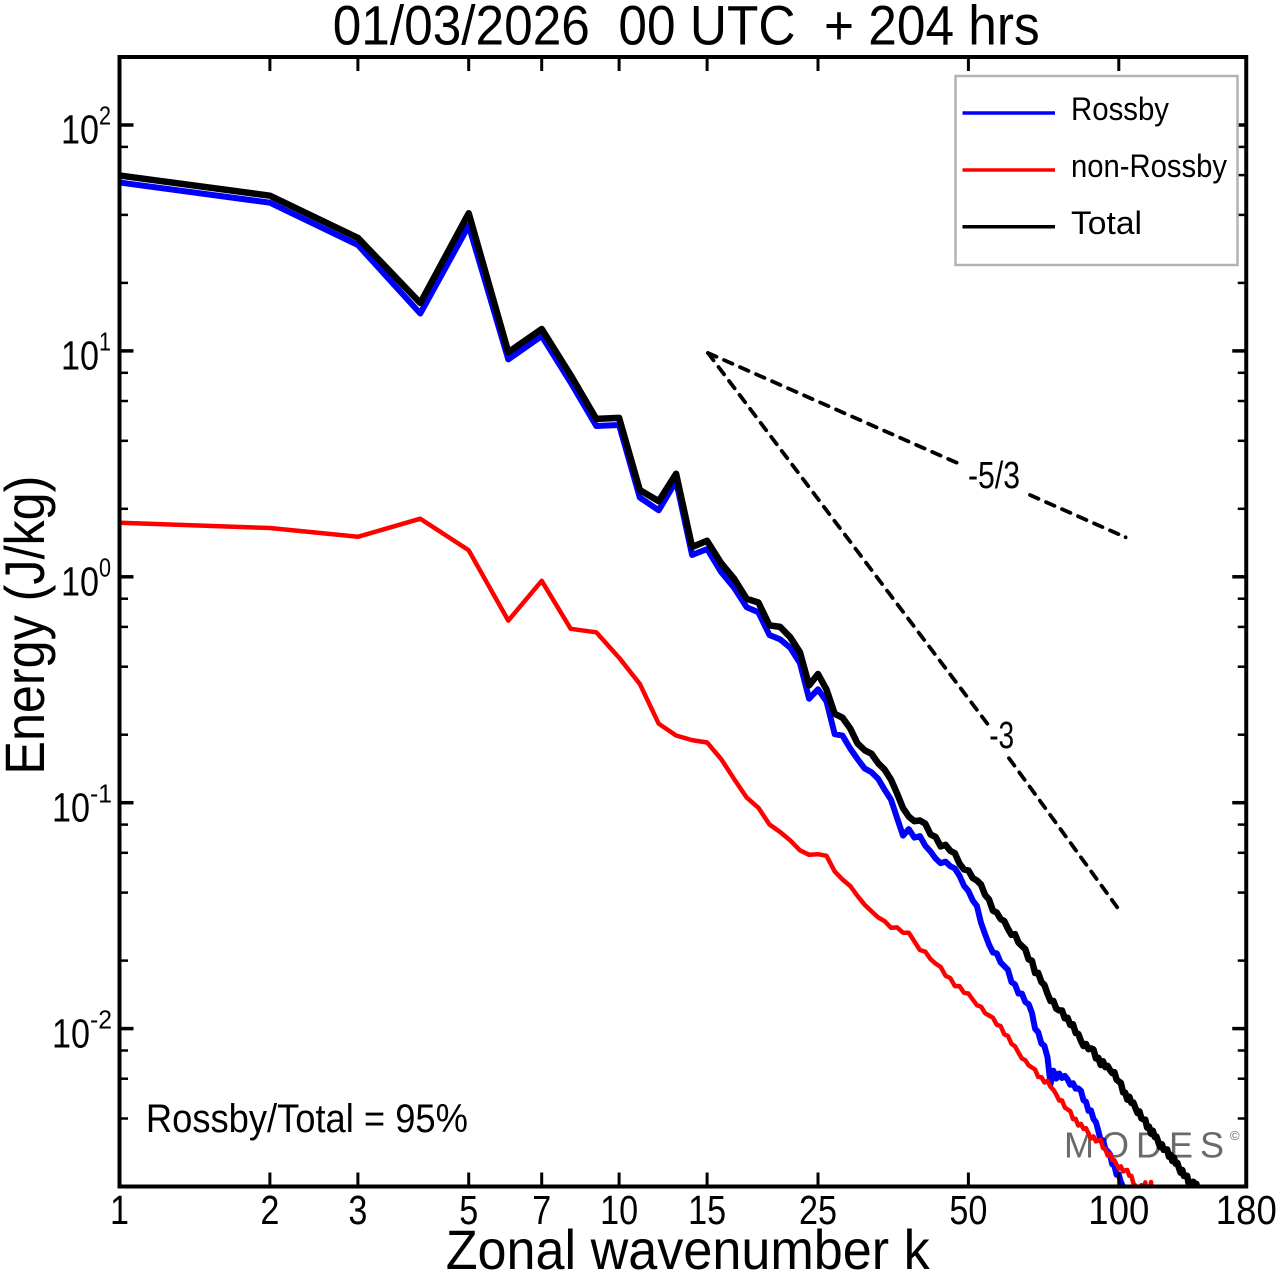  I want to click on svg-text: 2, so click(269, 1210).